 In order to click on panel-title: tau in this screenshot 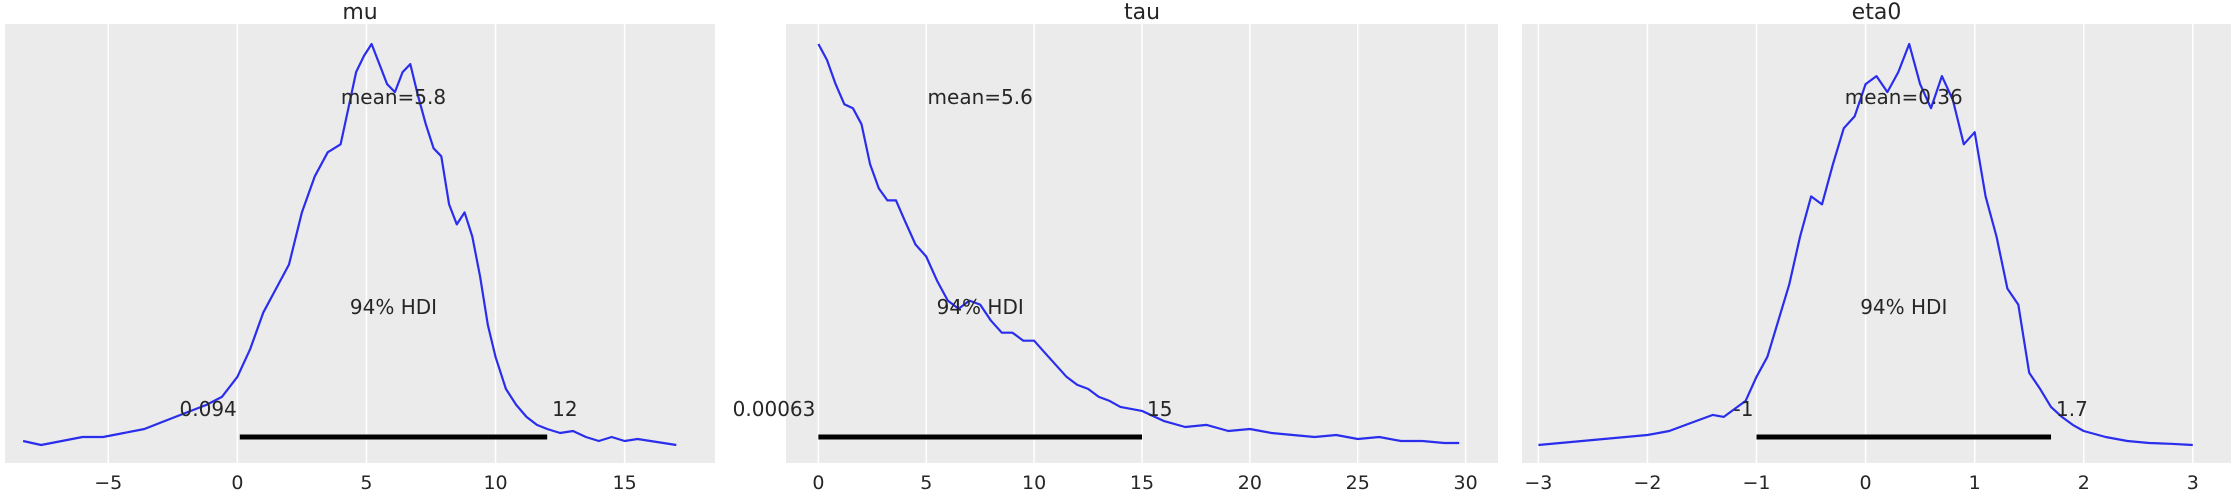, I will do `click(1142, 12)`.